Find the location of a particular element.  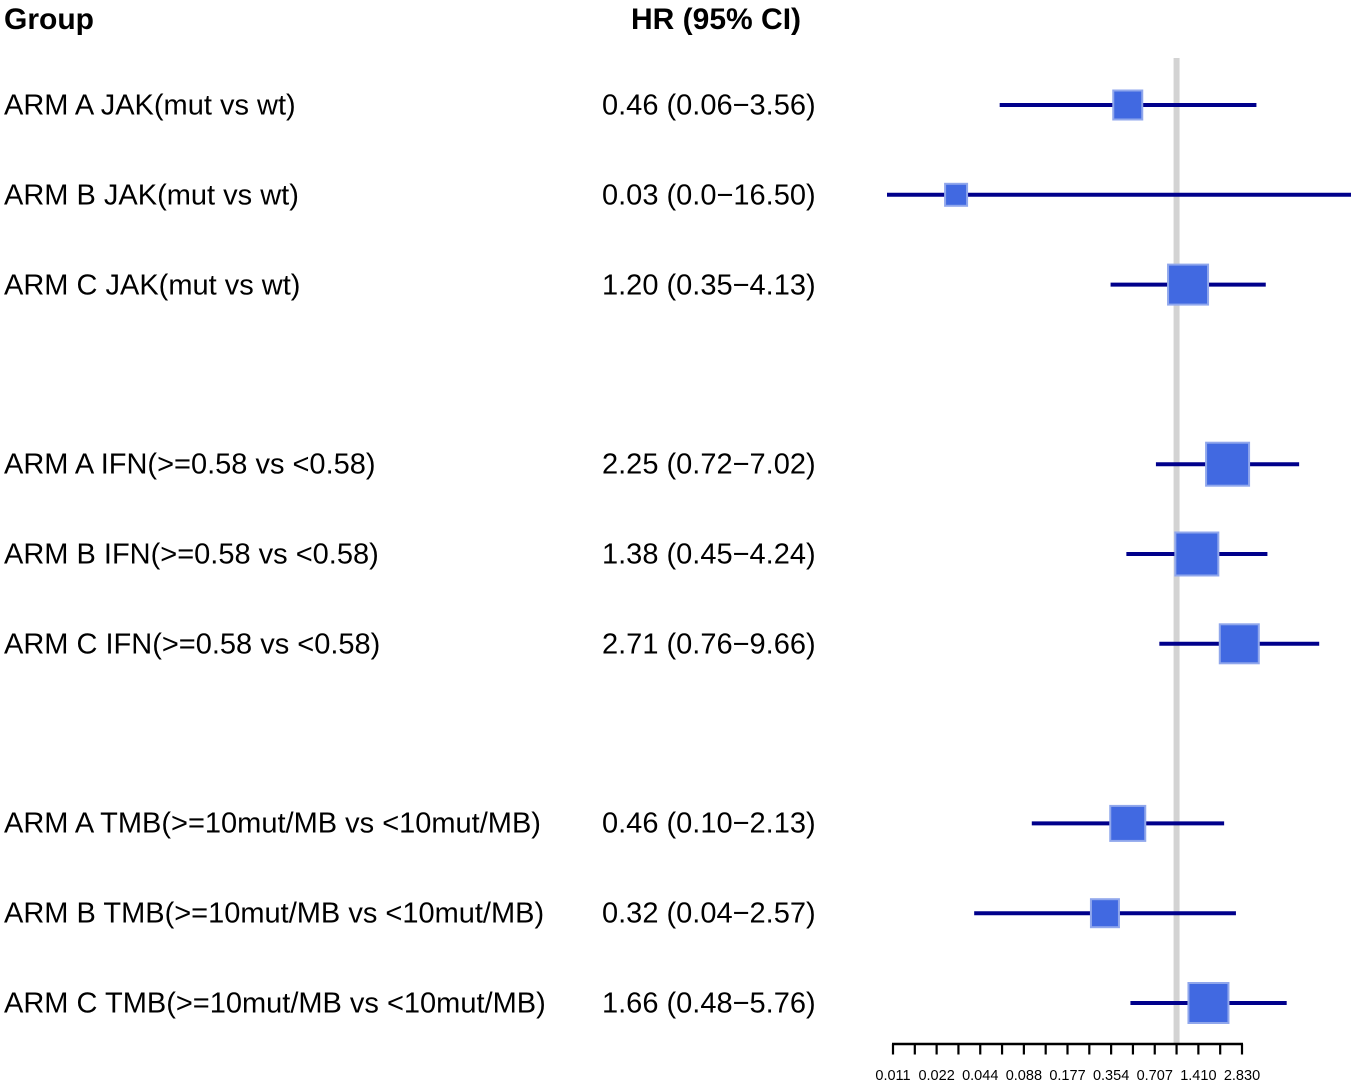

hr-value: 1.38 (0.45−4.24) is located at coordinates (709, 554).